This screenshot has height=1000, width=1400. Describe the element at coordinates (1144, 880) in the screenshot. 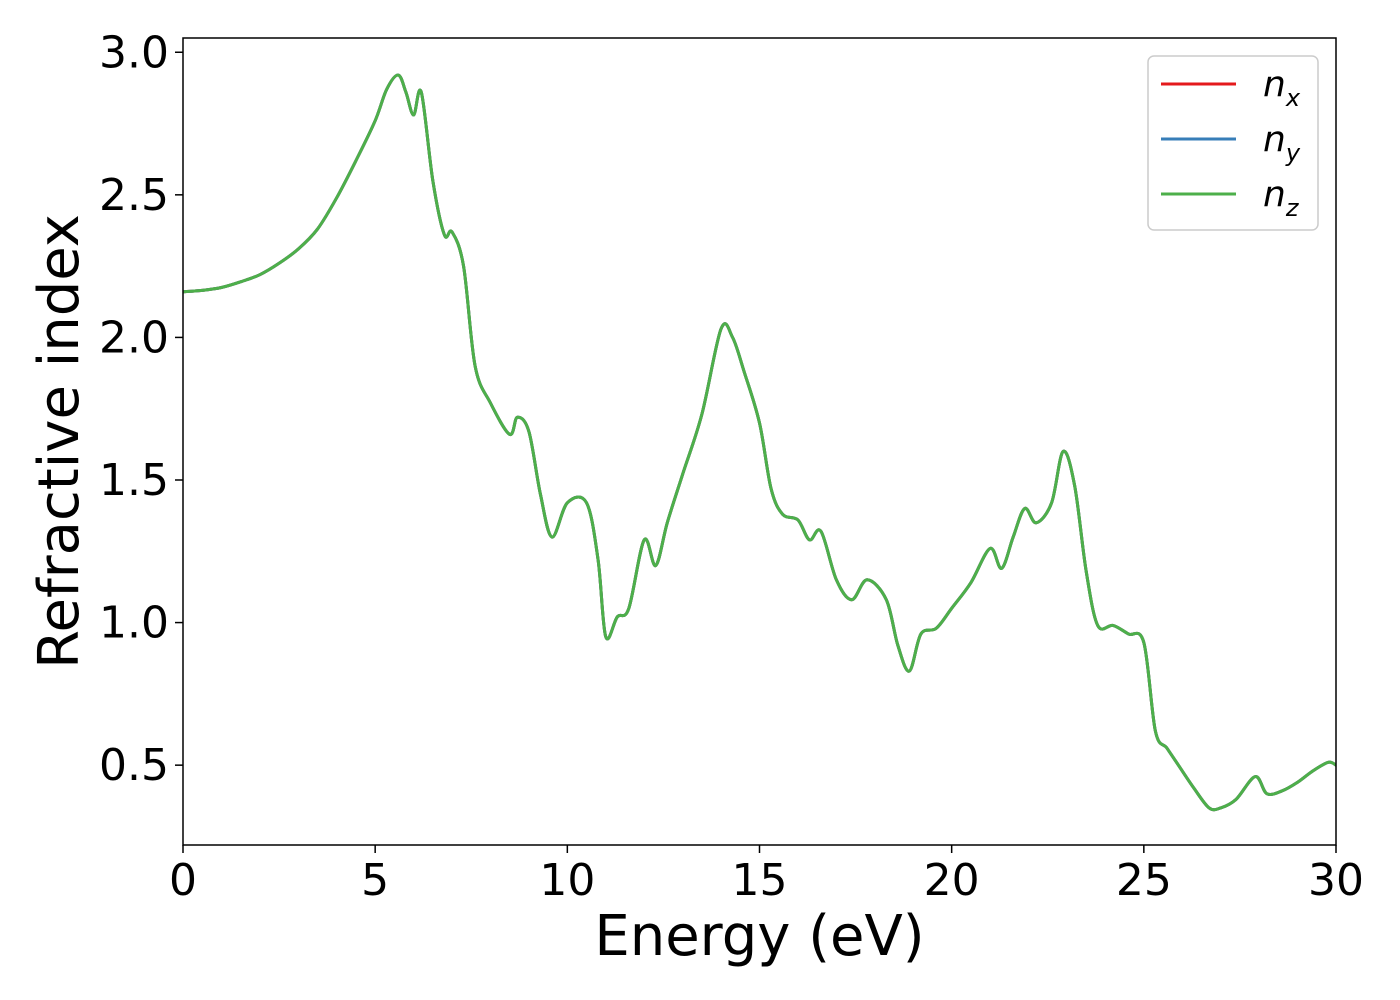

I see `x-tick-label: 25` at that location.